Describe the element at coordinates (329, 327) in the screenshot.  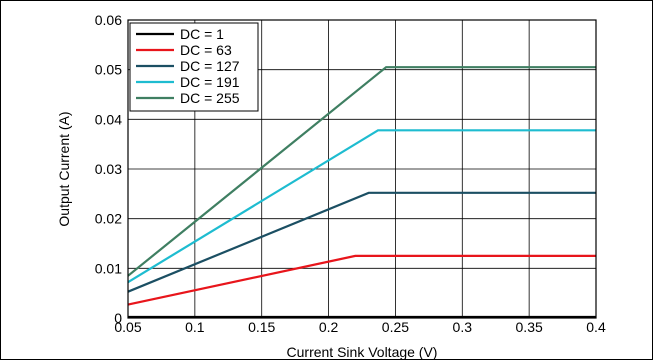
I see `x-tick-label: 0.2` at that location.